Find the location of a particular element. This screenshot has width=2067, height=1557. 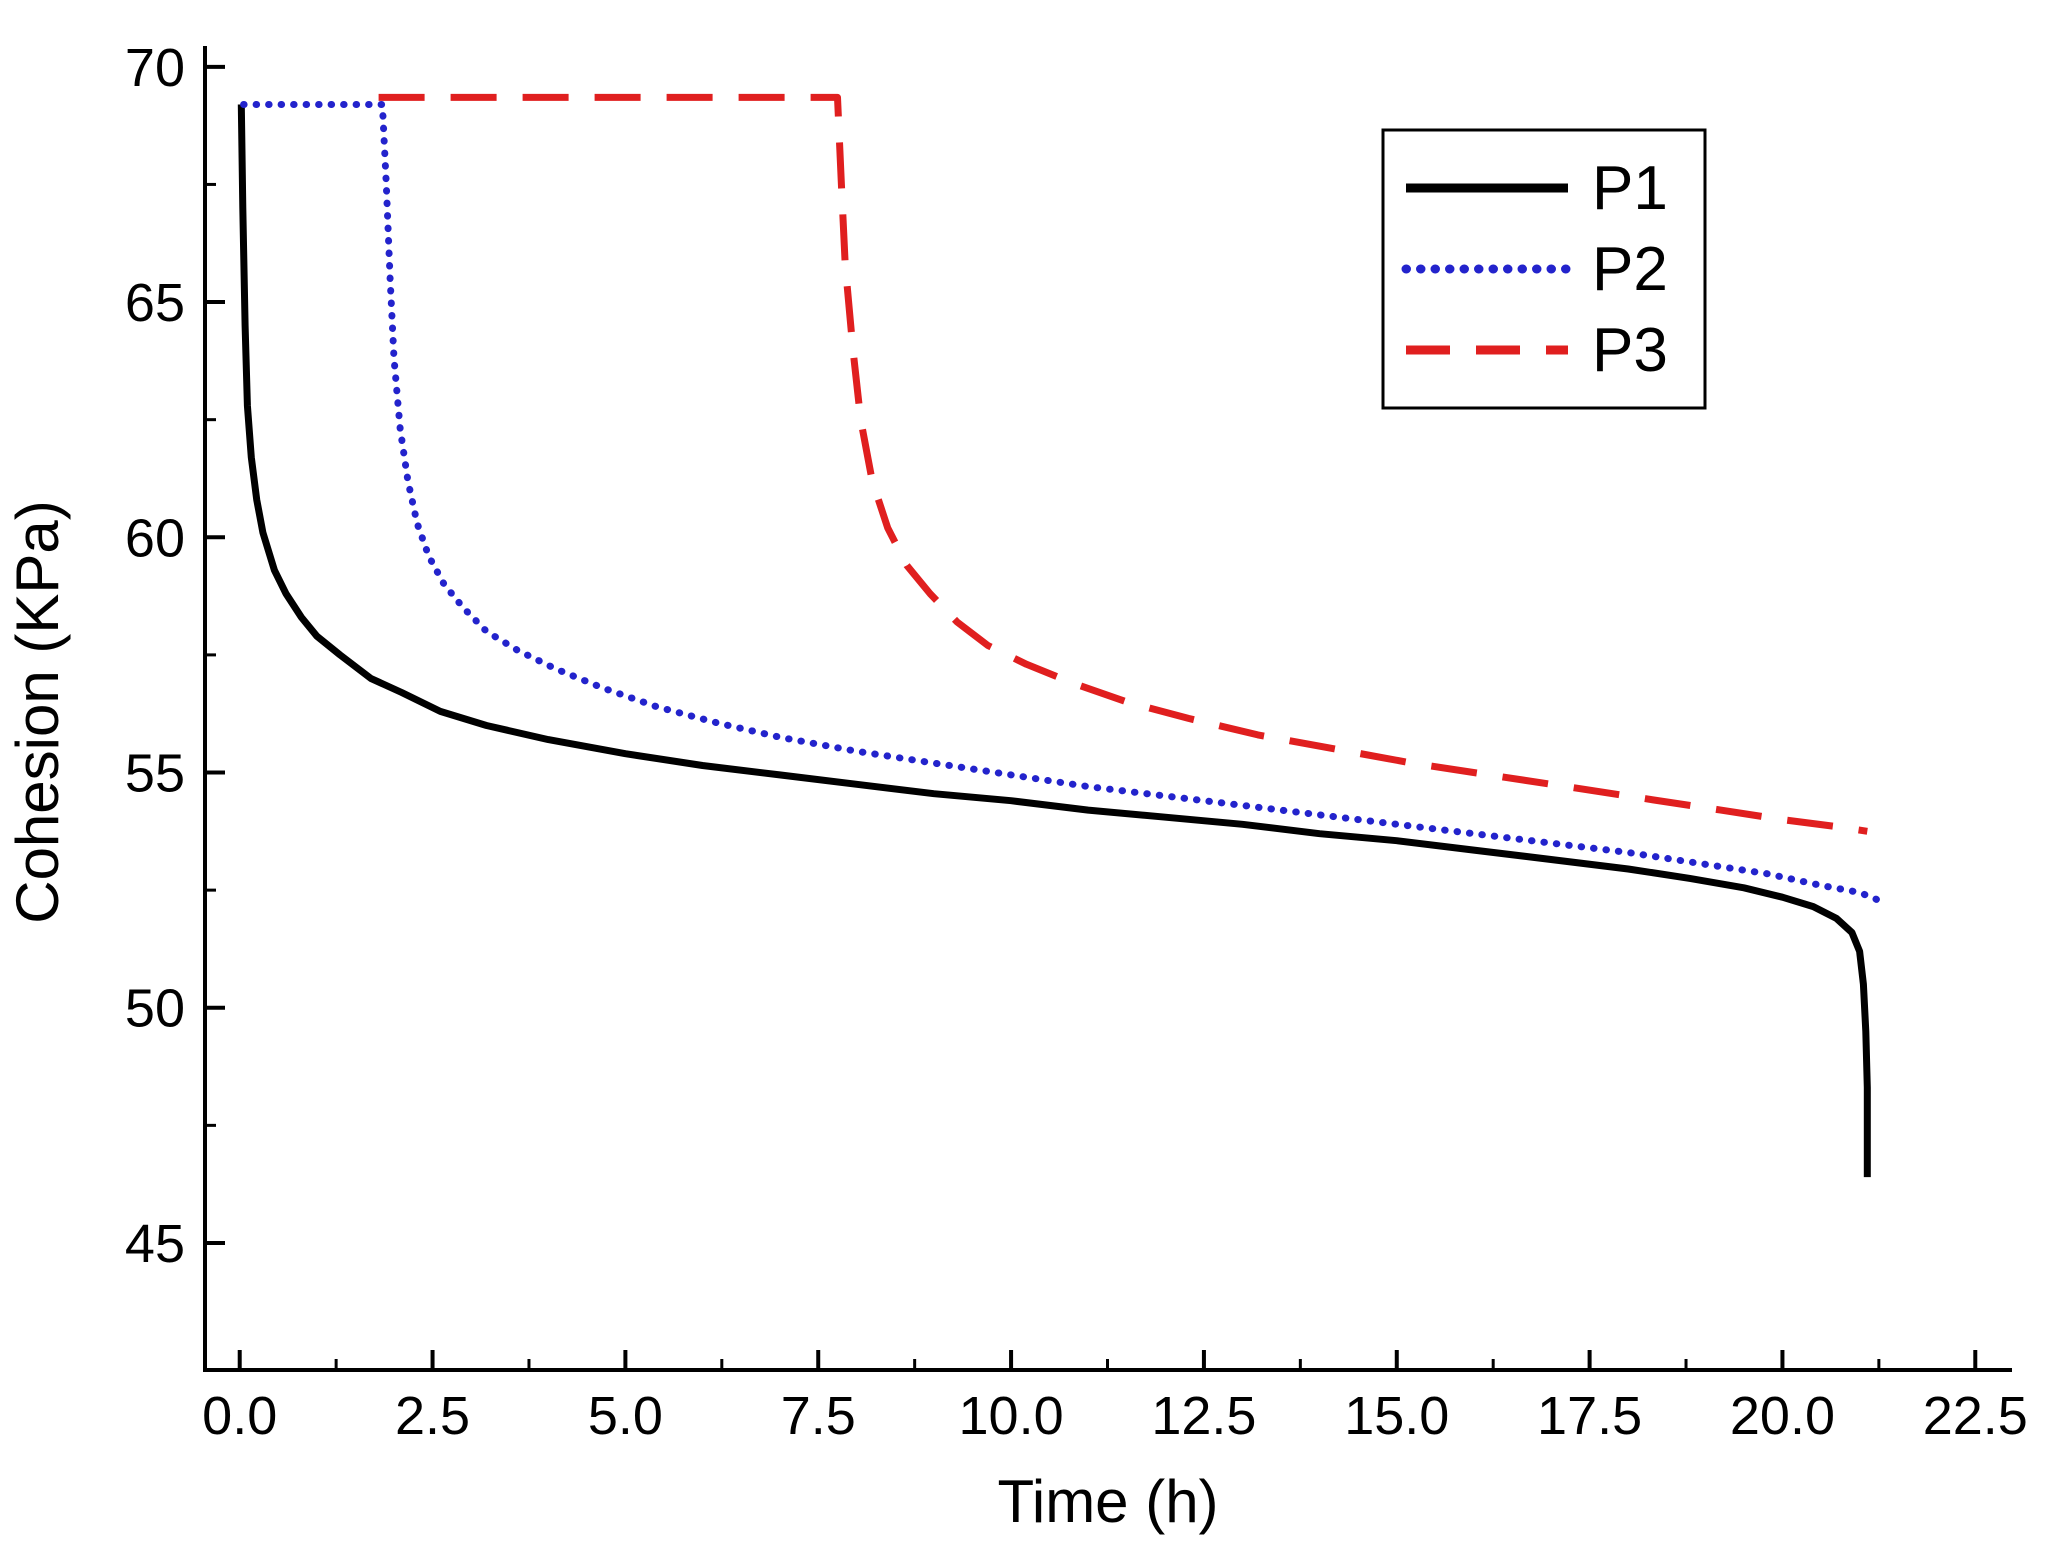

legend: P1 P2 P3 is located at coordinates (1544, 269).